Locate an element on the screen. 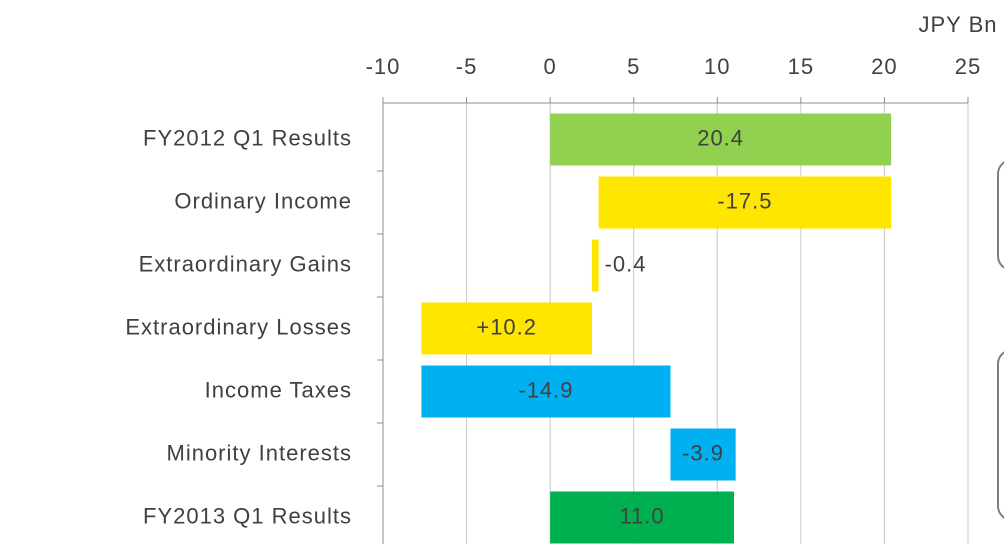  data-label: -17.5 is located at coordinates (744, 200).